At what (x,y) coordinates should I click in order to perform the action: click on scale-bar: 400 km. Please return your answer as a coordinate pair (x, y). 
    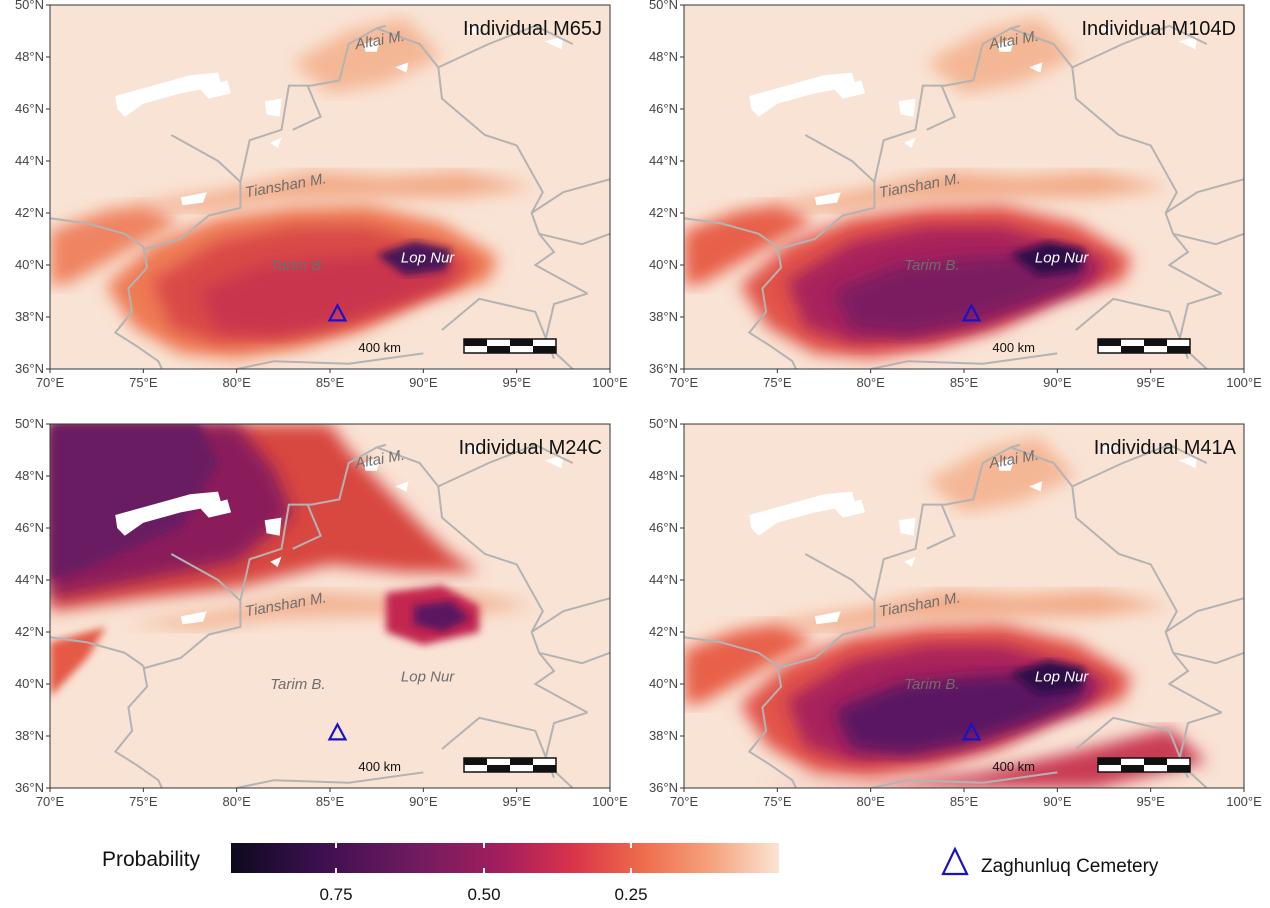
    Looking at the image, I should click on (457, 765).